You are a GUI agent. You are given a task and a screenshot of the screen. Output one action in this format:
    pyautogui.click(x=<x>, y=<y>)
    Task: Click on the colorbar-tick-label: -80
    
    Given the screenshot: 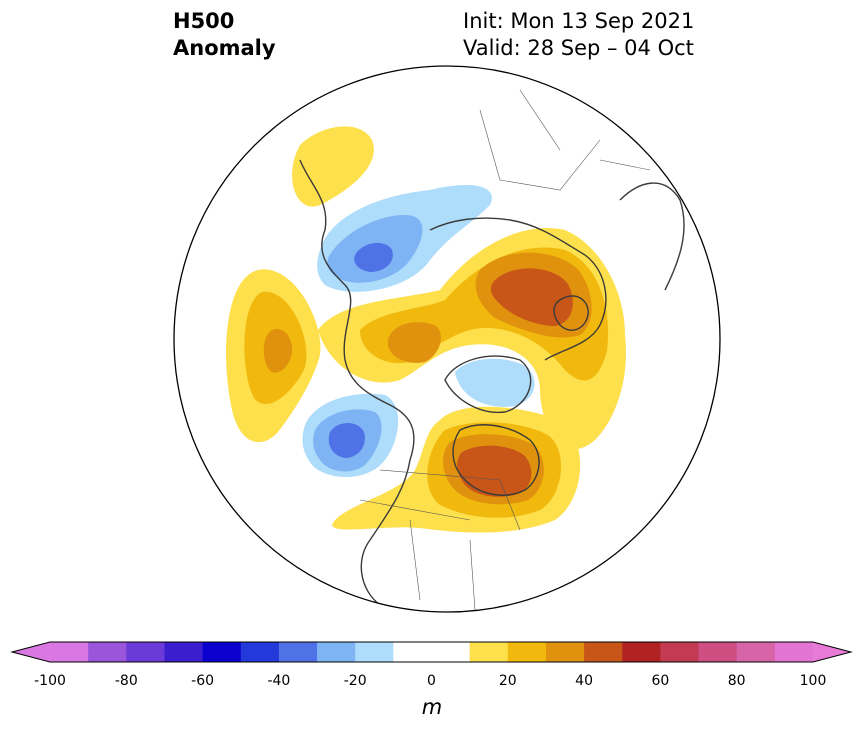 What is the action you would take?
    pyautogui.click(x=126, y=681)
    